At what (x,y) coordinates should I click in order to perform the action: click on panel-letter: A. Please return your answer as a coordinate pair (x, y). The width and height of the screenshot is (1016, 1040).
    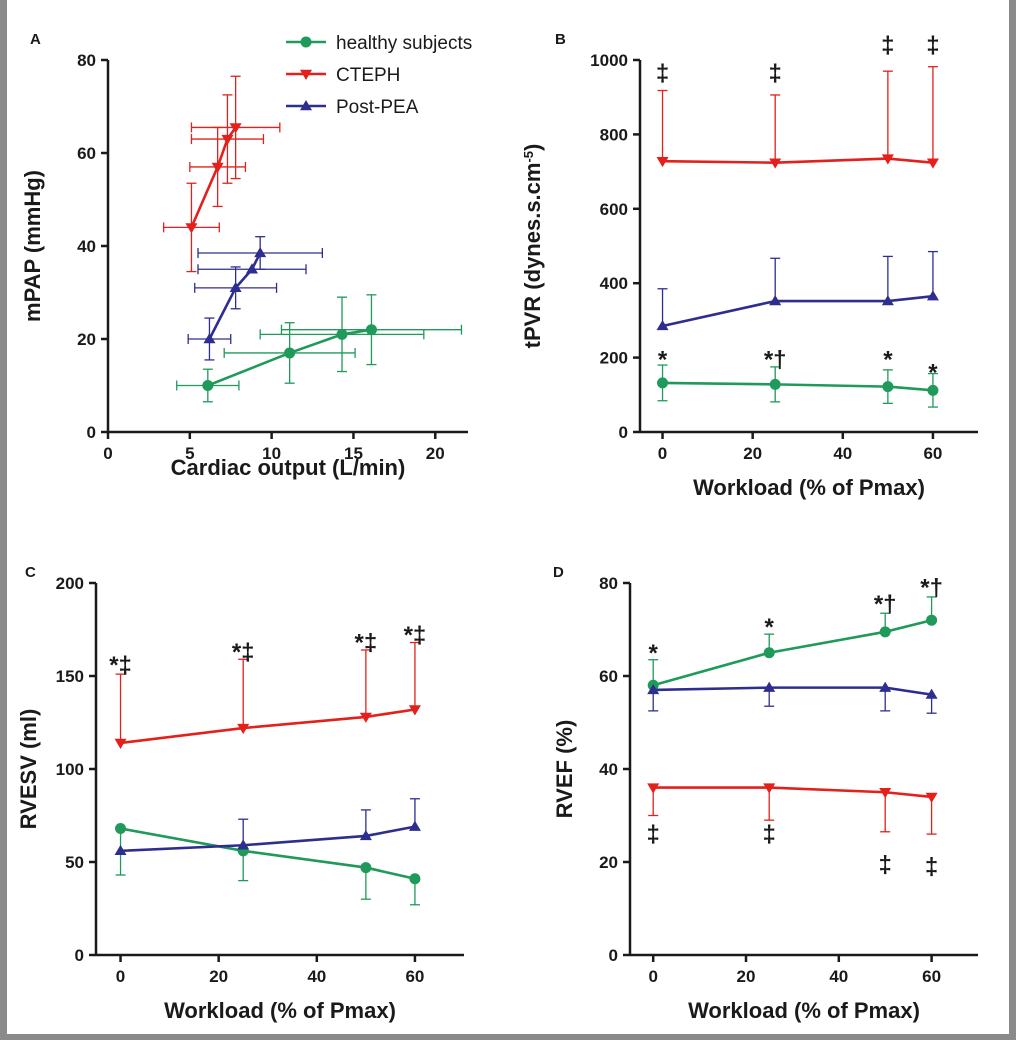
    Looking at the image, I should click on (35, 39).